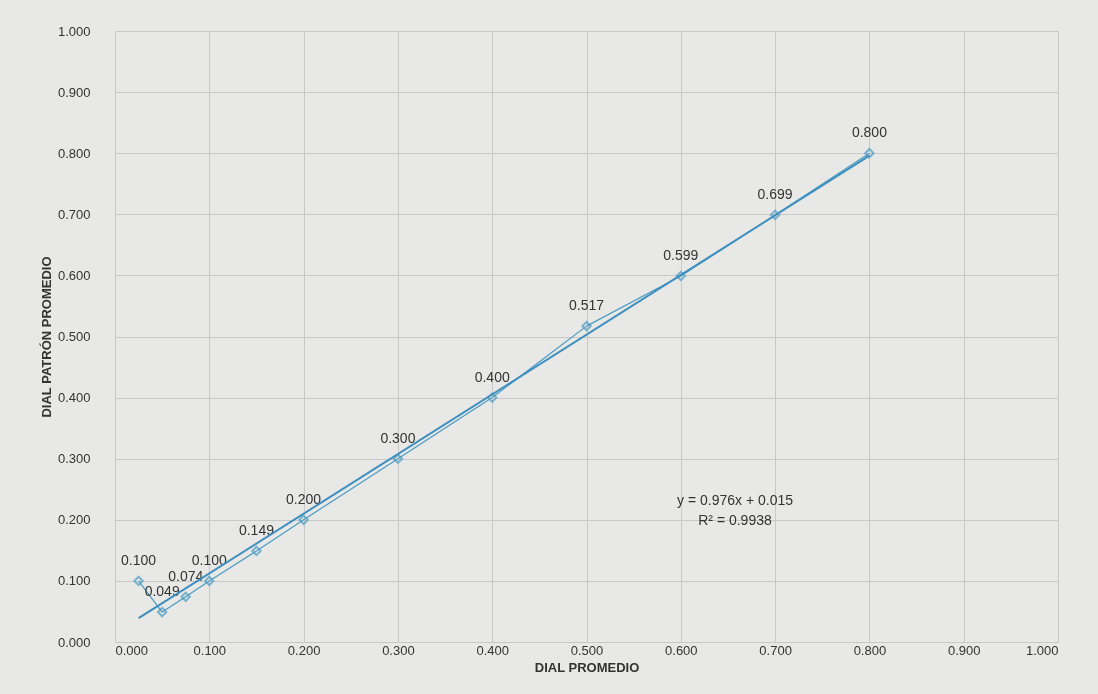 The height and width of the screenshot is (694, 1098). I want to click on data-label: 0.049, so click(162, 591).